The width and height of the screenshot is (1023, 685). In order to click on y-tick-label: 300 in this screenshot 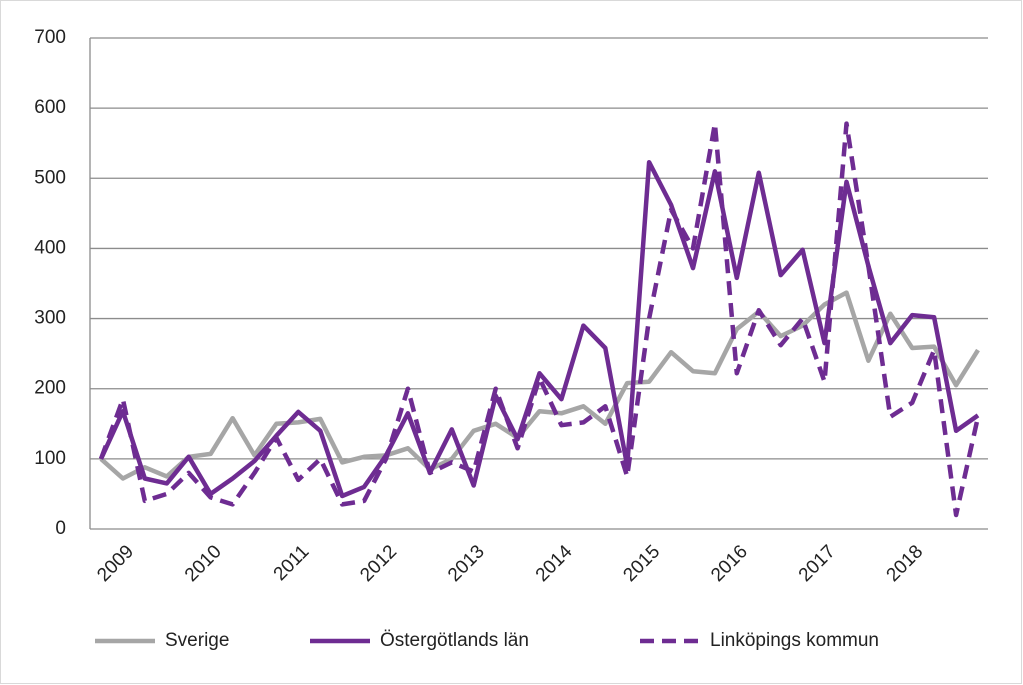, I will do `click(50, 318)`.